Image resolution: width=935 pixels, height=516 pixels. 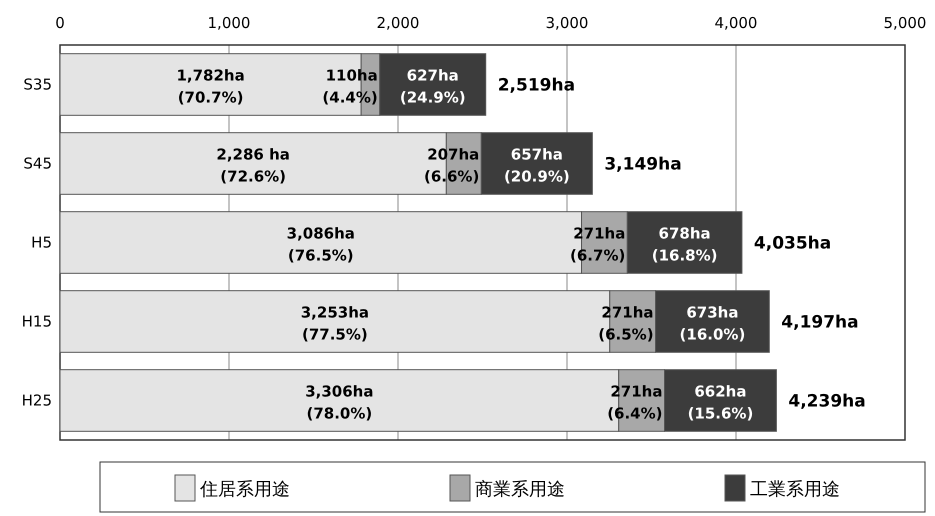 I want to click on total-label: 4,035ha, so click(x=793, y=244).